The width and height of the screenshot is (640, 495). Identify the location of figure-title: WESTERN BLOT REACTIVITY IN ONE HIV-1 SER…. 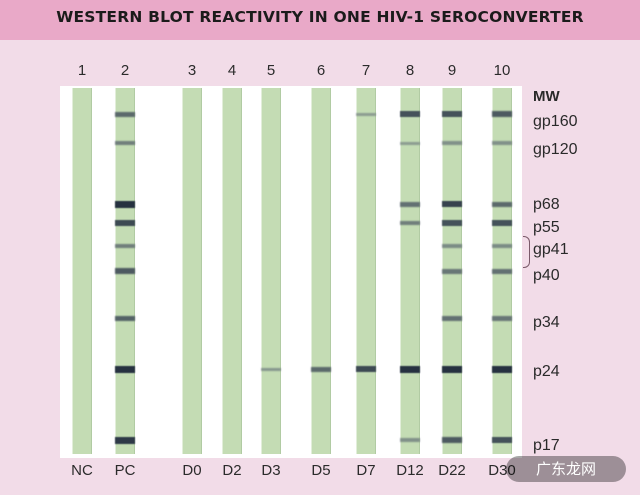
(320, 17).